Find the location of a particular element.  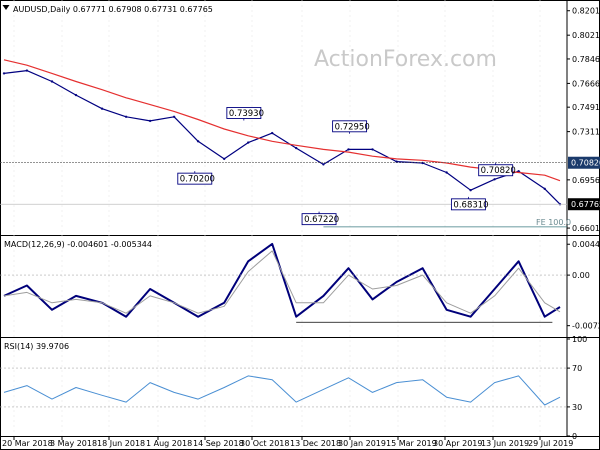

x-tick-label-9: 30 Apr 2019 is located at coordinates (457, 443).